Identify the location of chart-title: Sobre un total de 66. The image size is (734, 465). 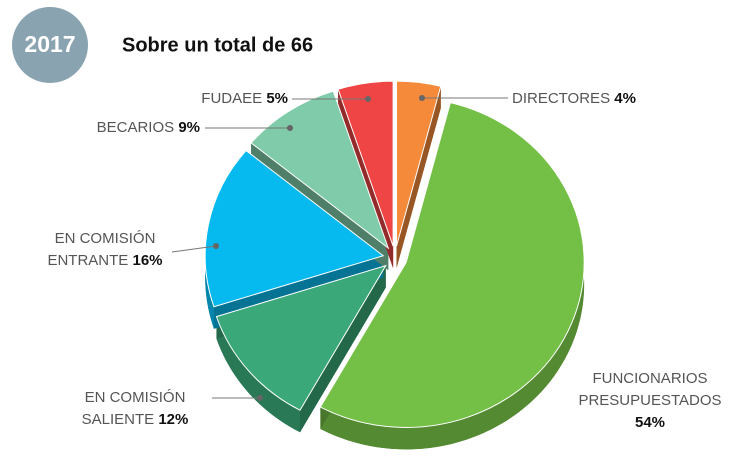
(217, 45).